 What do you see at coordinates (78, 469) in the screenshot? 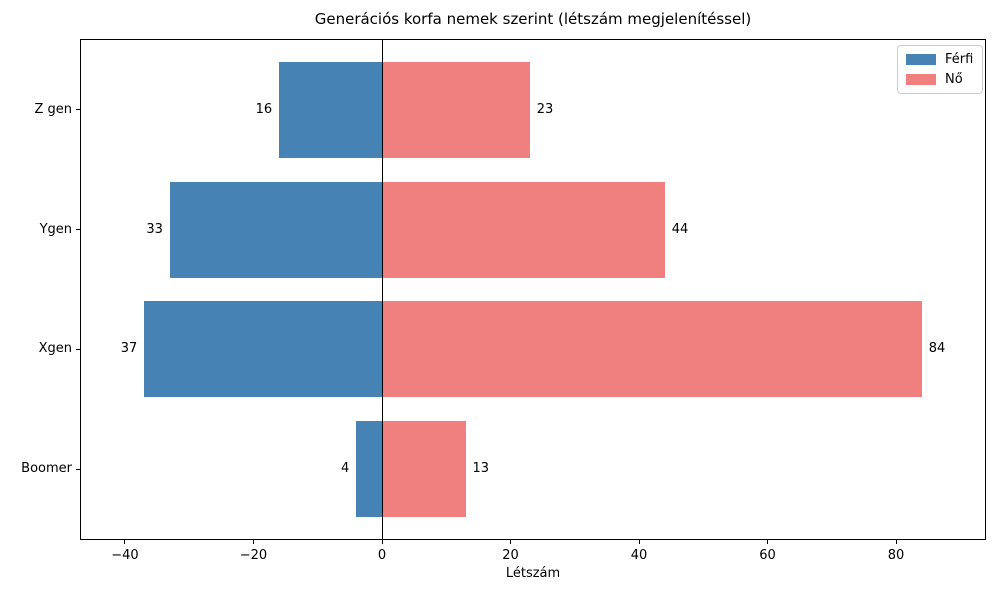
I see `y-tick-mark-boomer` at bounding box center [78, 469].